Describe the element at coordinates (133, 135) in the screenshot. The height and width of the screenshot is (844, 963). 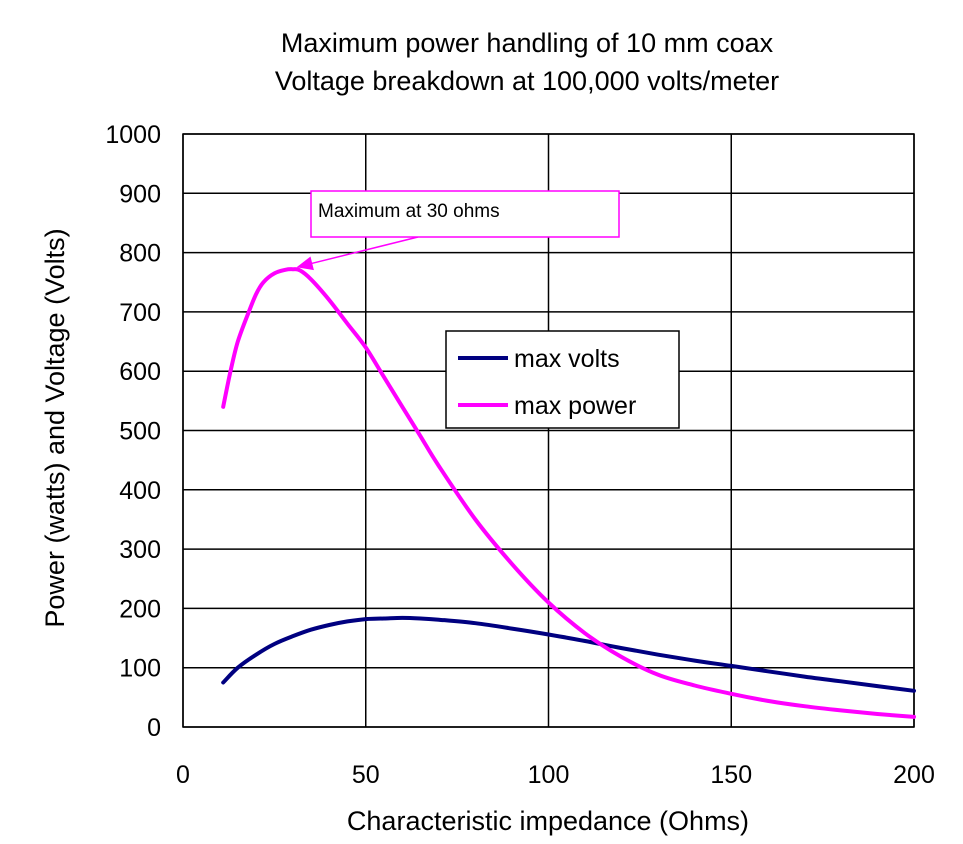
I see `y-tick-label: 1000` at that location.